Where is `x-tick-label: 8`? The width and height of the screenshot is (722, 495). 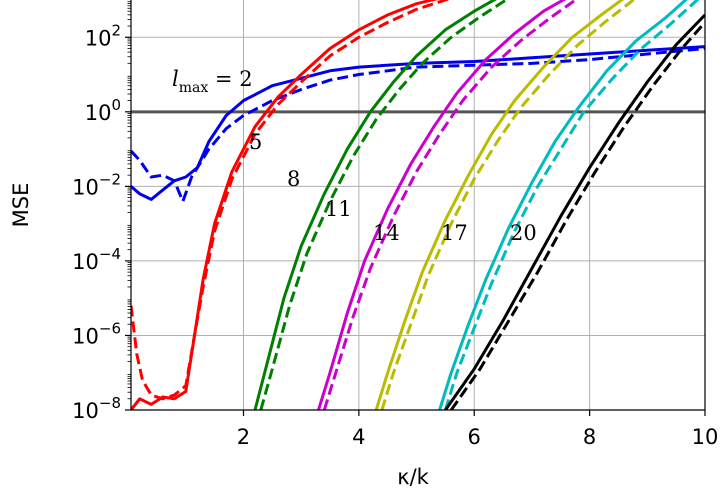
x-tick-label: 8 is located at coordinates (589, 437).